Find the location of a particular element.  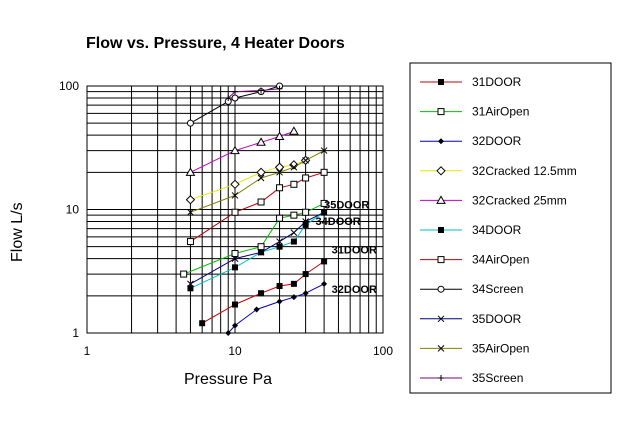

x-tick-label: 100 is located at coordinates (383, 351).